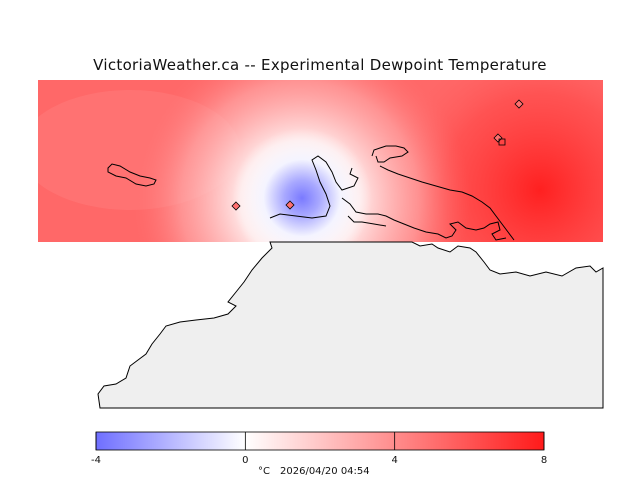 This screenshot has width=640, height=480. What do you see at coordinates (96, 460) in the screenshot?
I see `colorbar-tick-label-0: -4` at bounding box center [96, 460].